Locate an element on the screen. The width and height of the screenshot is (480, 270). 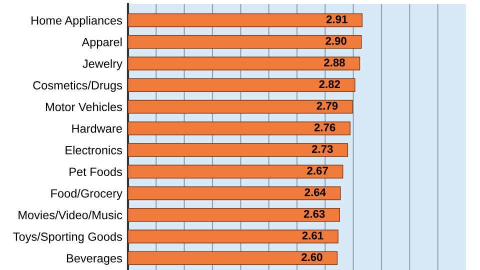
y-tick-label: Cosmetics/Drugs is located at coordinates (77, 86).